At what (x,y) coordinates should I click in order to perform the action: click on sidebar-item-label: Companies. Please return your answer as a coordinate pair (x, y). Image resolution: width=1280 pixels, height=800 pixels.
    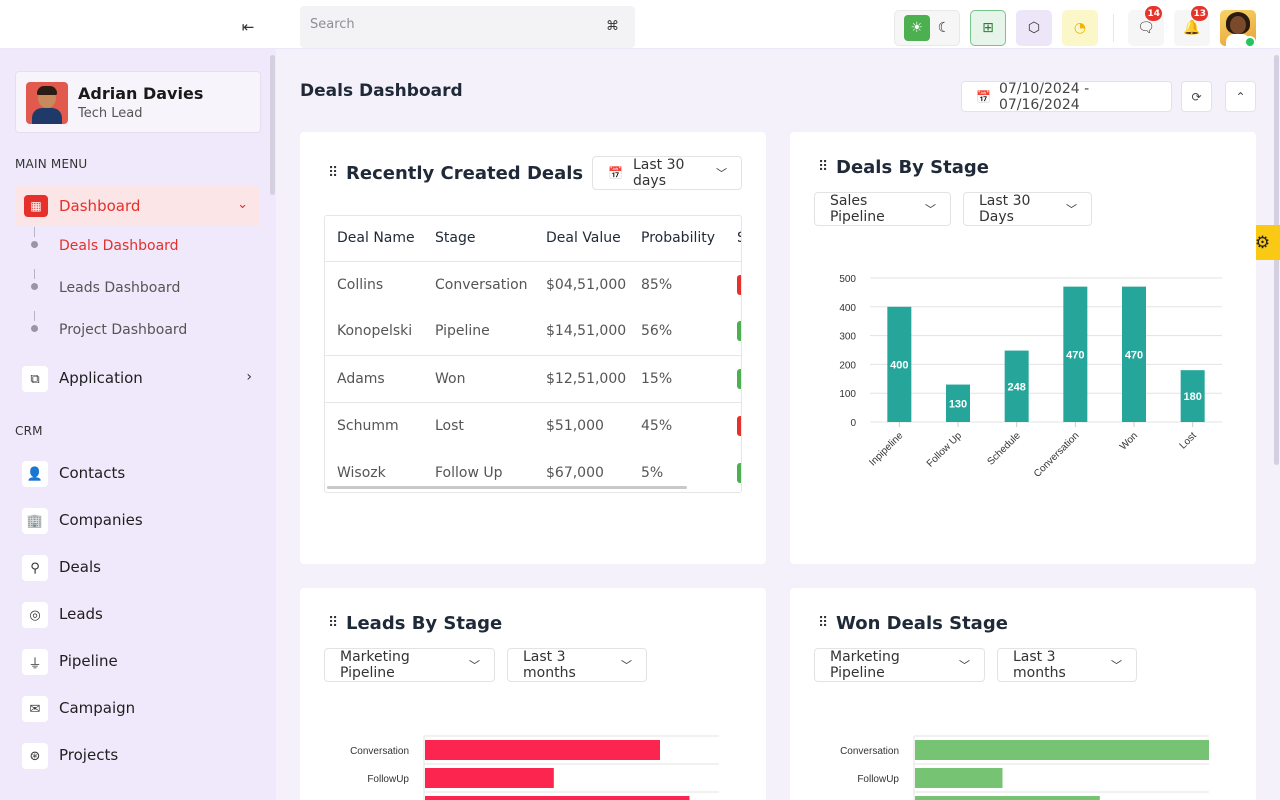
    Looking at the image, I should click on (101, 520).